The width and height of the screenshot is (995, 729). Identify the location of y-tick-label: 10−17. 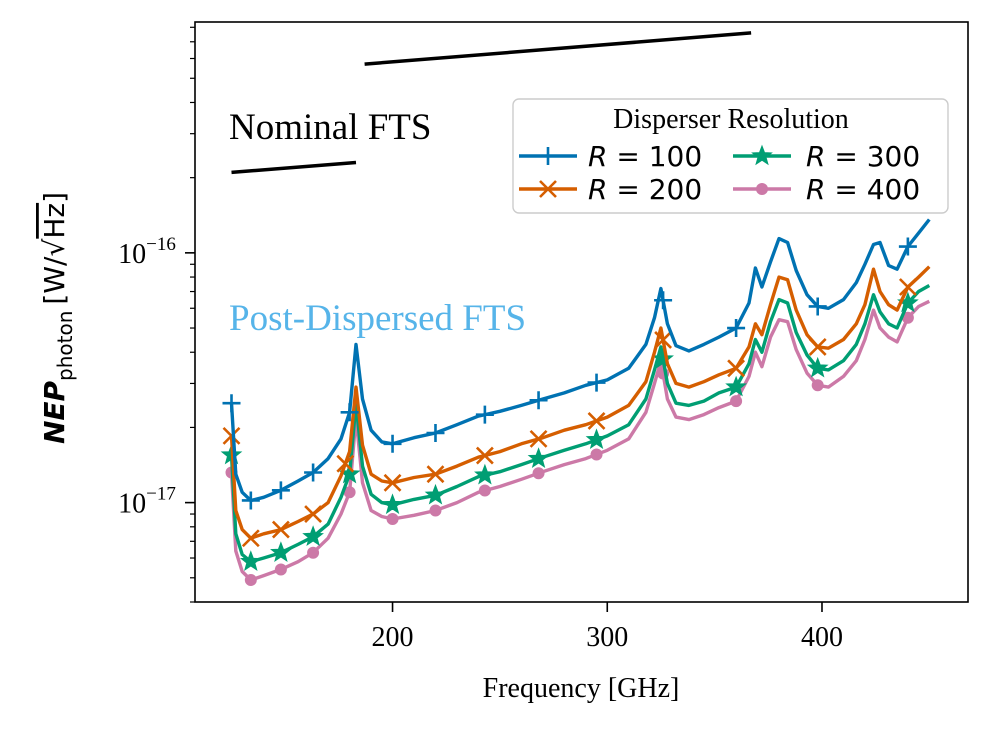
(147, 502).